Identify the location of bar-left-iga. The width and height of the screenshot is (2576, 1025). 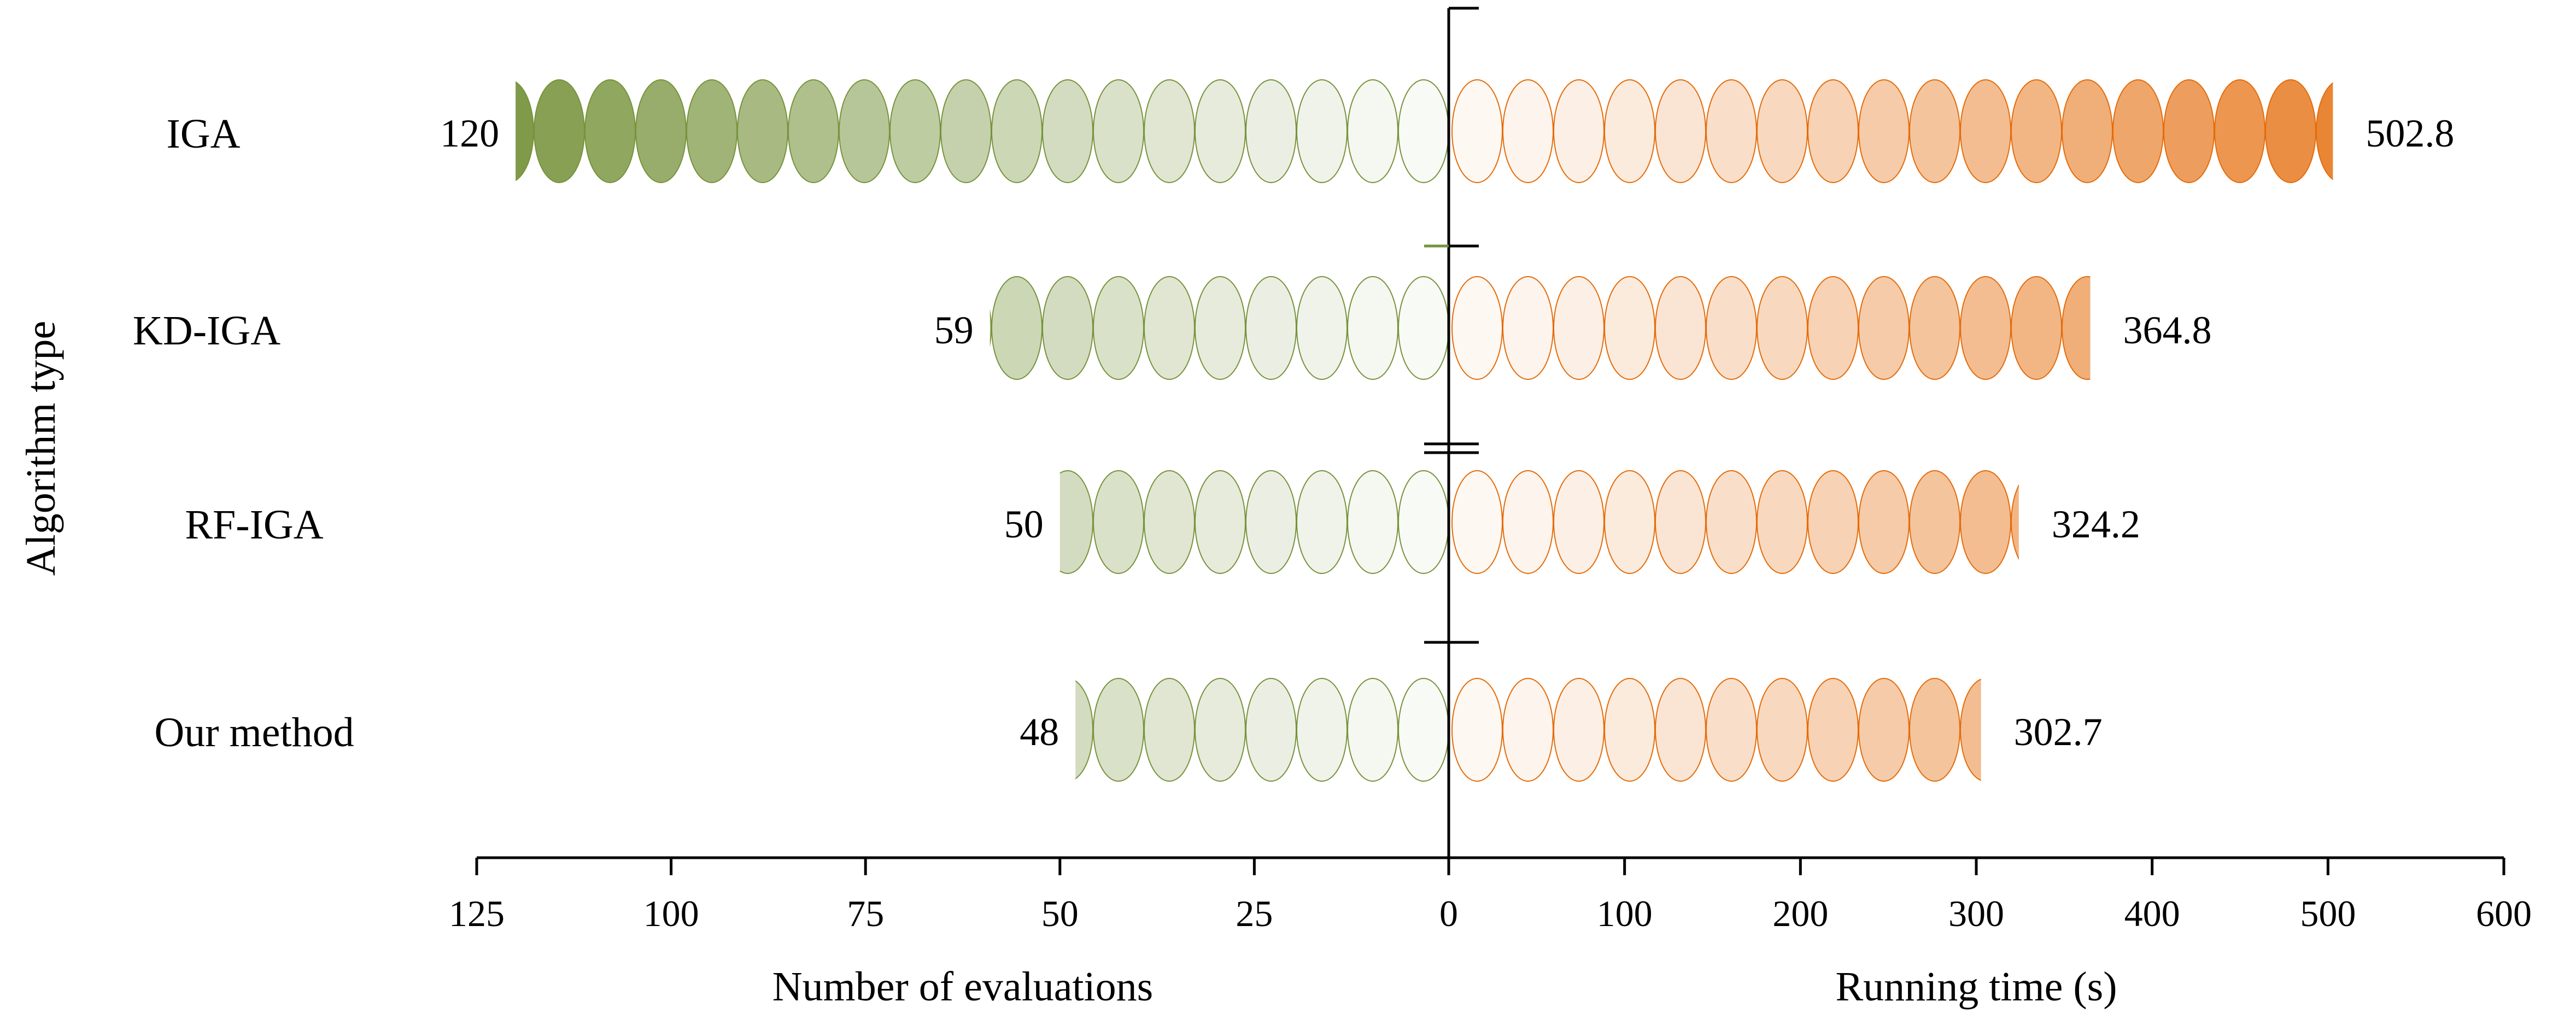
(983, 131).